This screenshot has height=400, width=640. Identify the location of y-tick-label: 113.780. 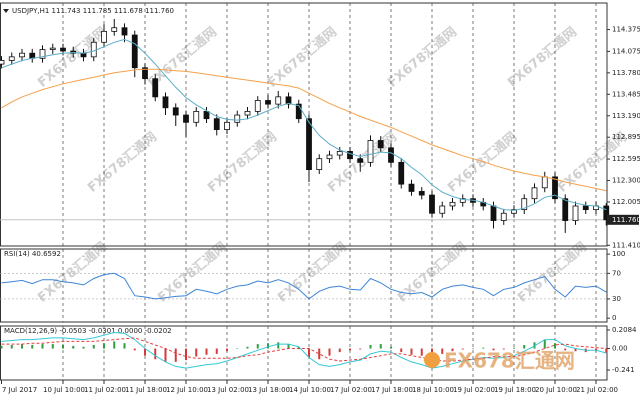
(626, 73).